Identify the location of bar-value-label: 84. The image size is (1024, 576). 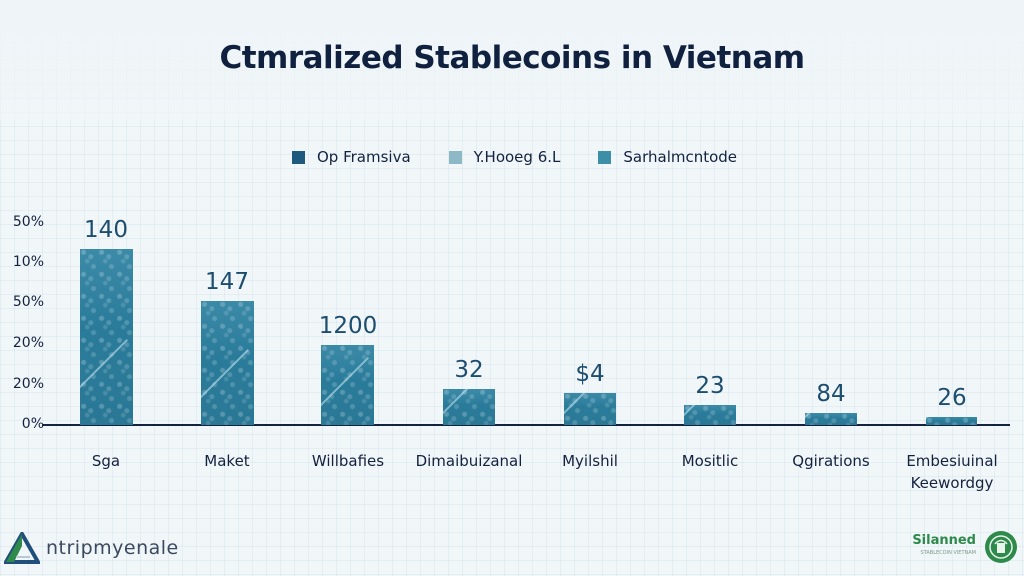
(831, 394).